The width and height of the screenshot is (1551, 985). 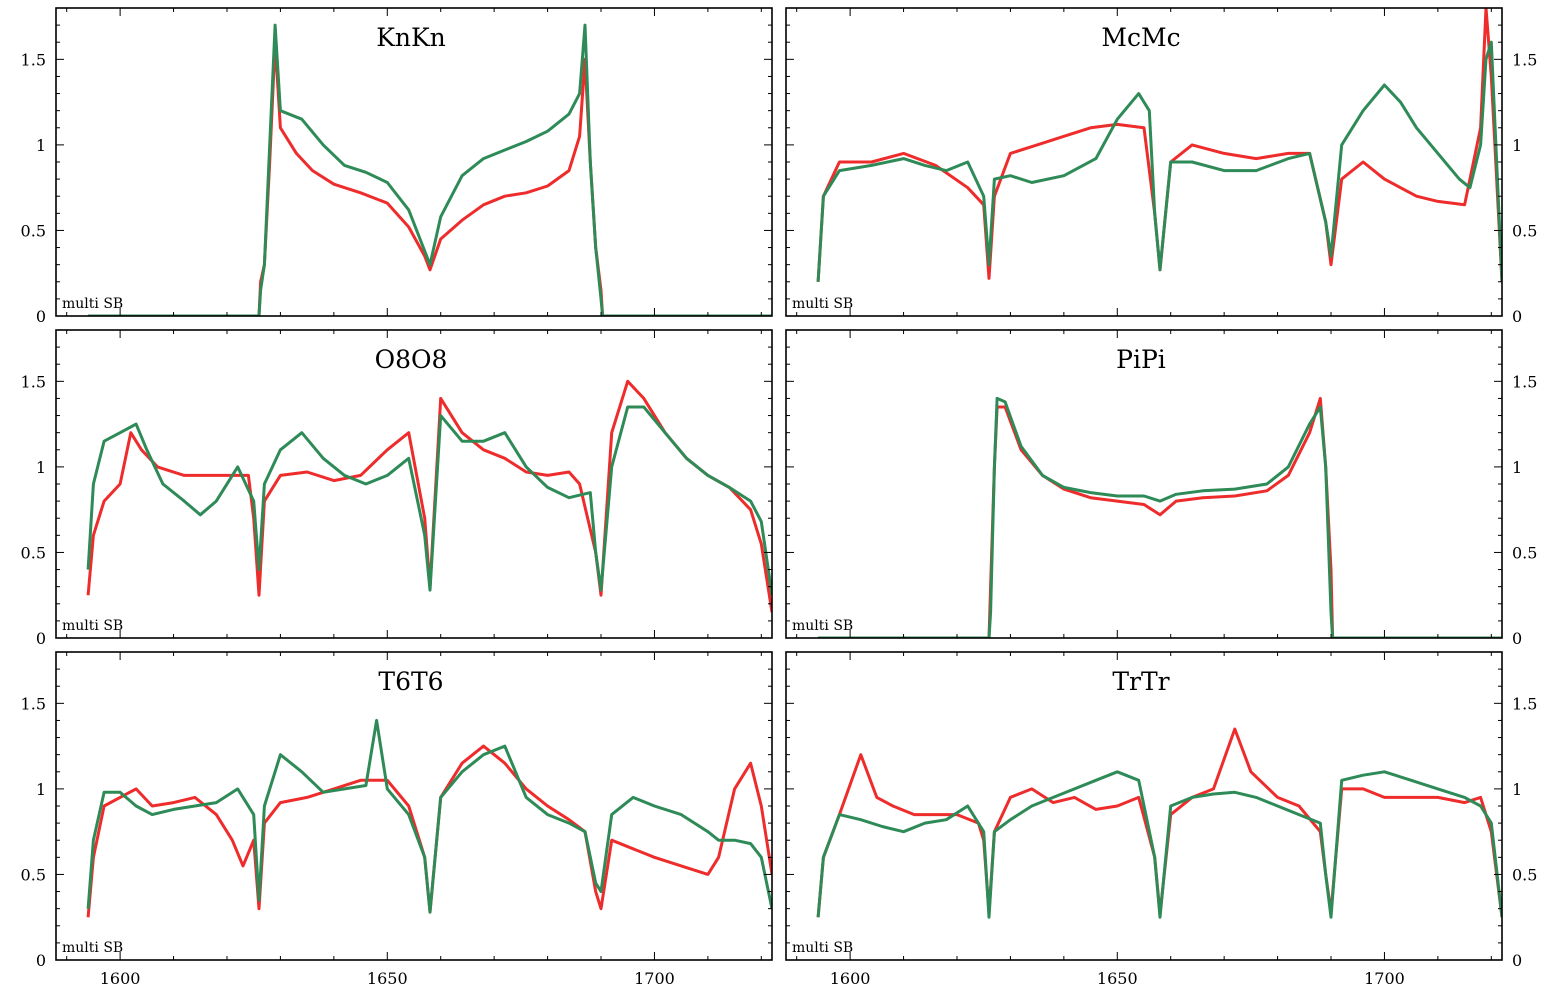 What do you see at coordinates (410, 681) in the screenshot?
I see `panel-title: T6T6` at bounding box center [410, 681].